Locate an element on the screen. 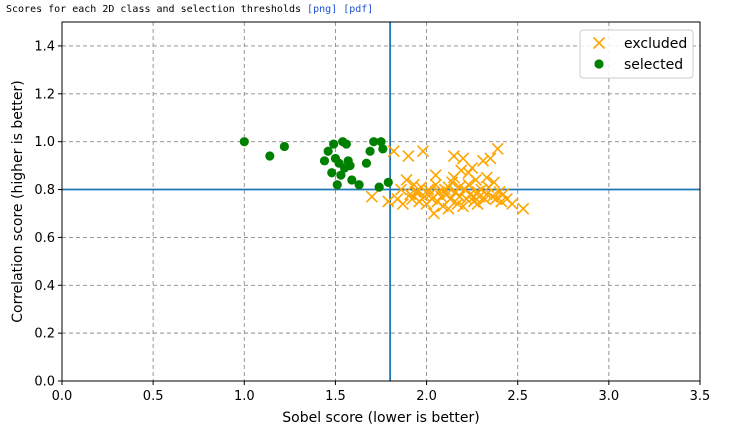  x-tick-label: 3.5 is located at coordinates (700, 396).